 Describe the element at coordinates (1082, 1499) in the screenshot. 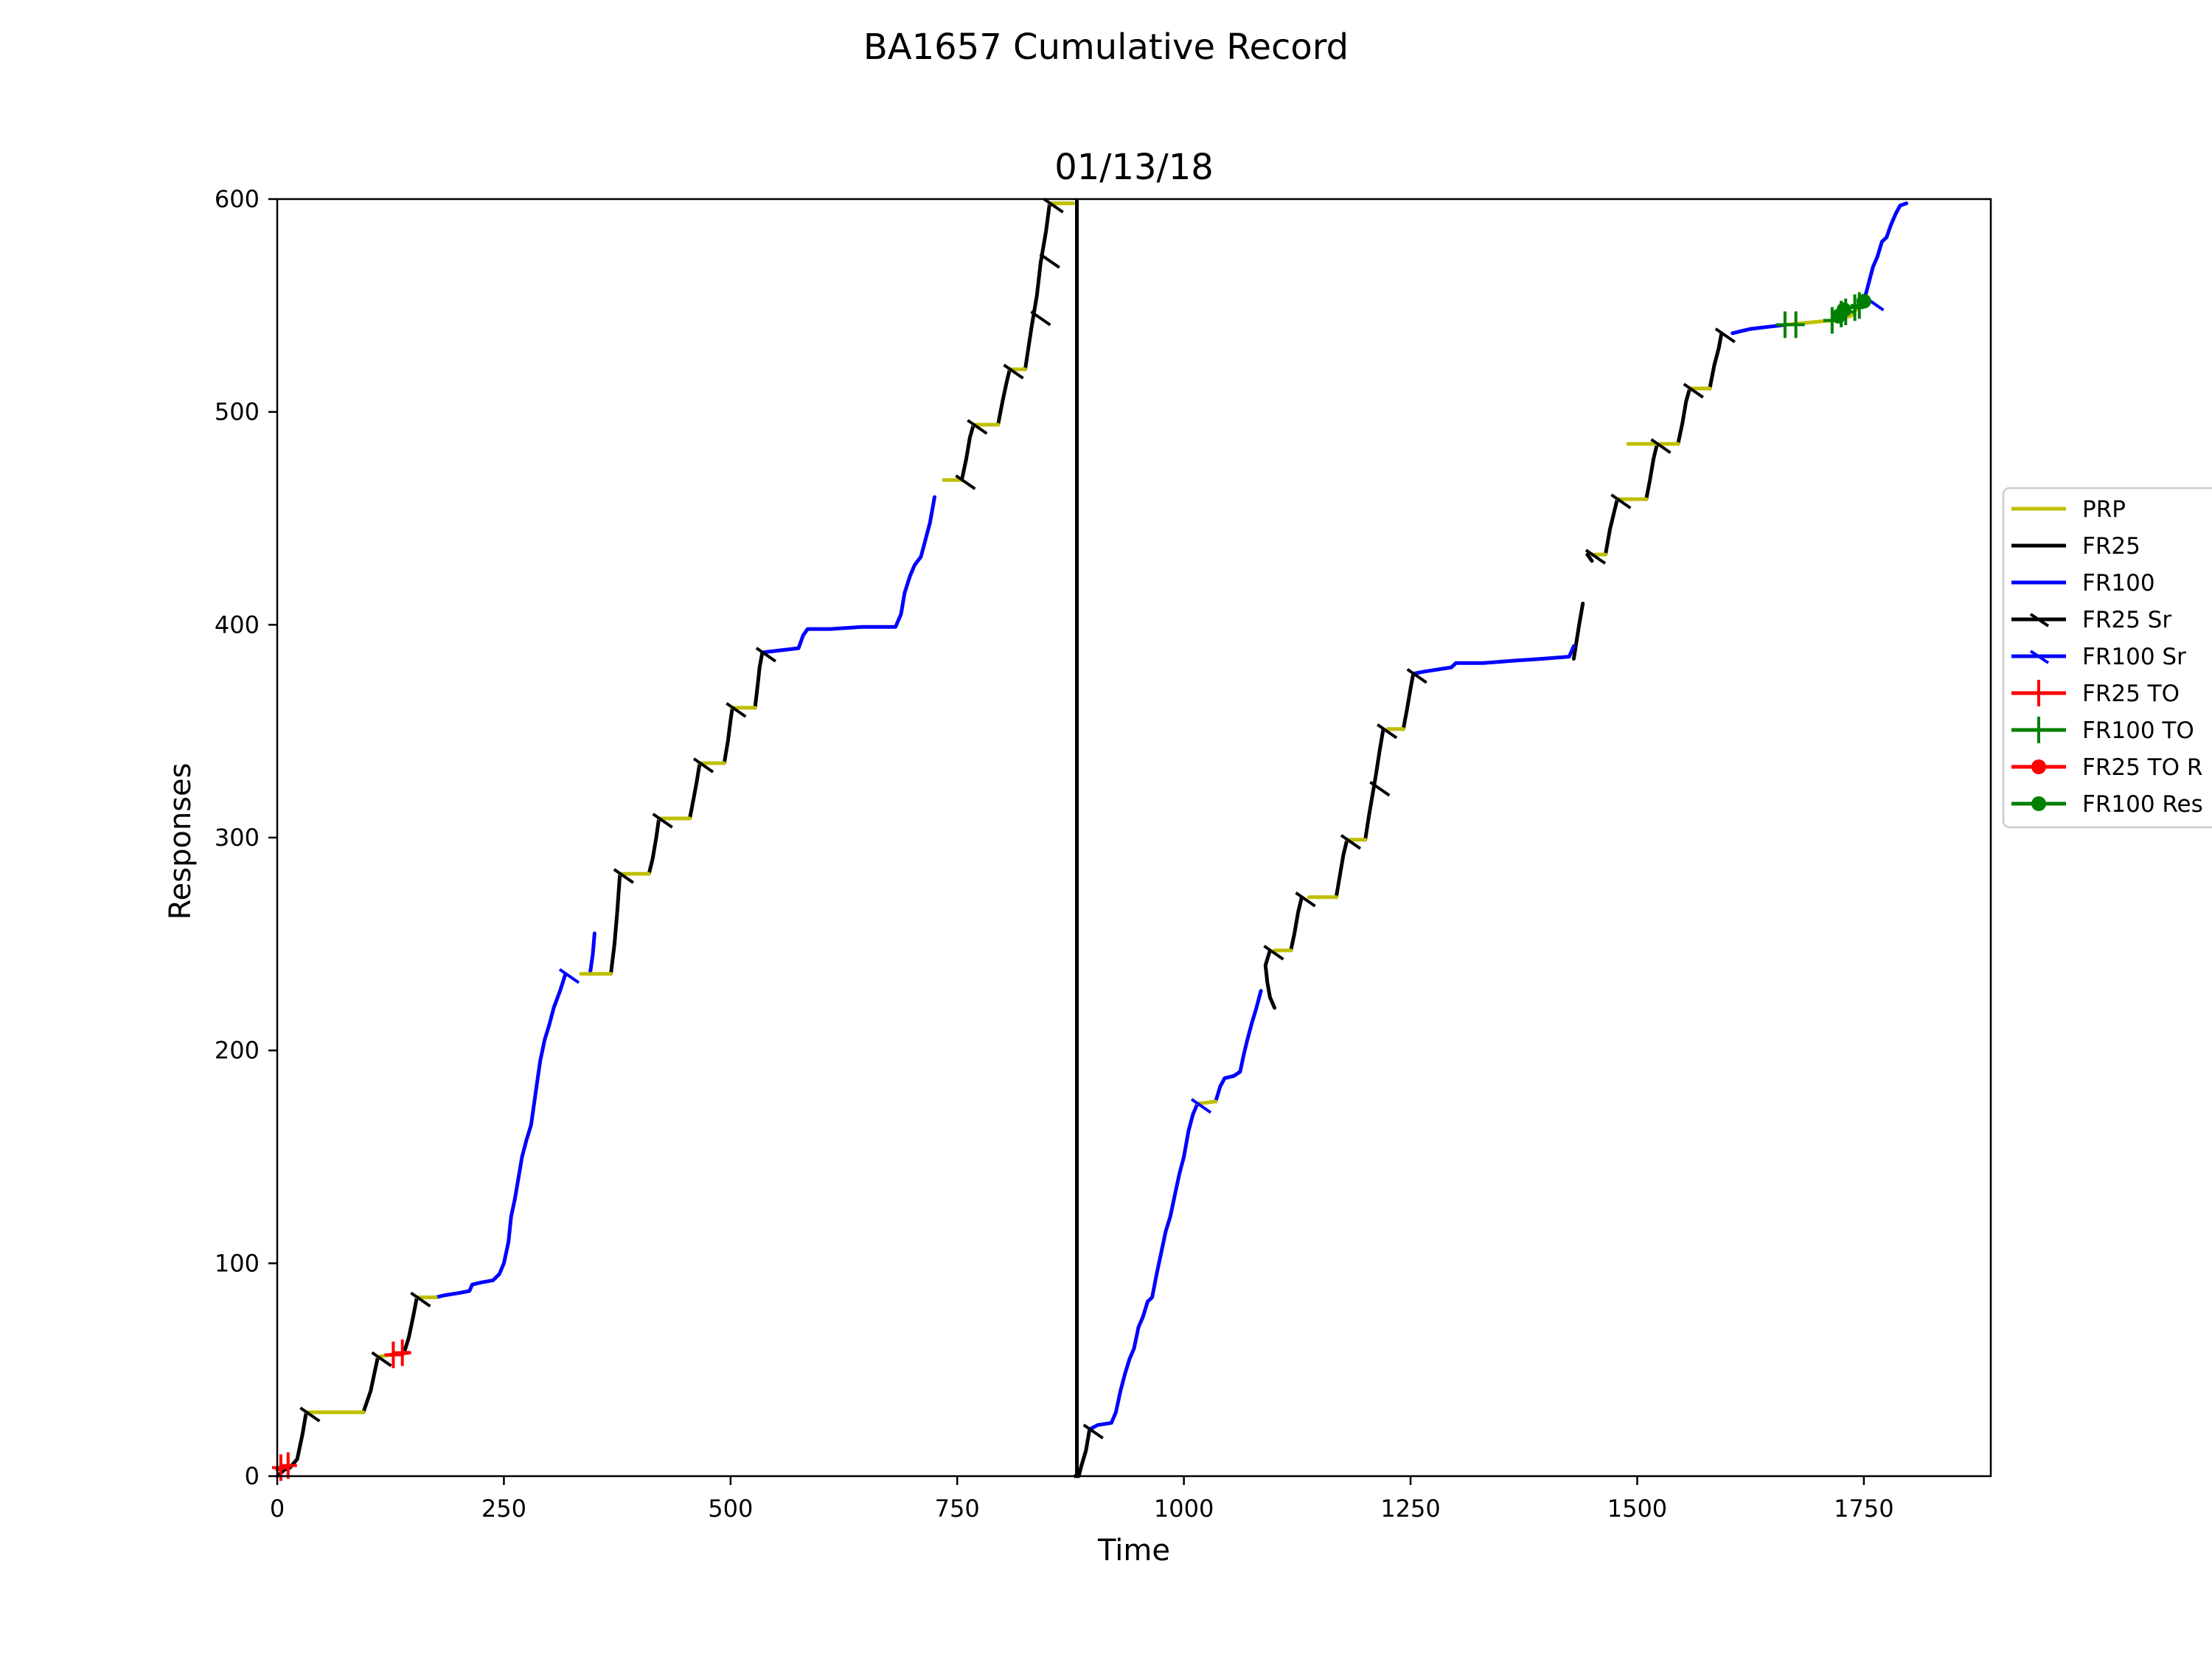

I see `x-axis-ticks: 0 250 500 750 1000 1250 1500 1750` at that location.